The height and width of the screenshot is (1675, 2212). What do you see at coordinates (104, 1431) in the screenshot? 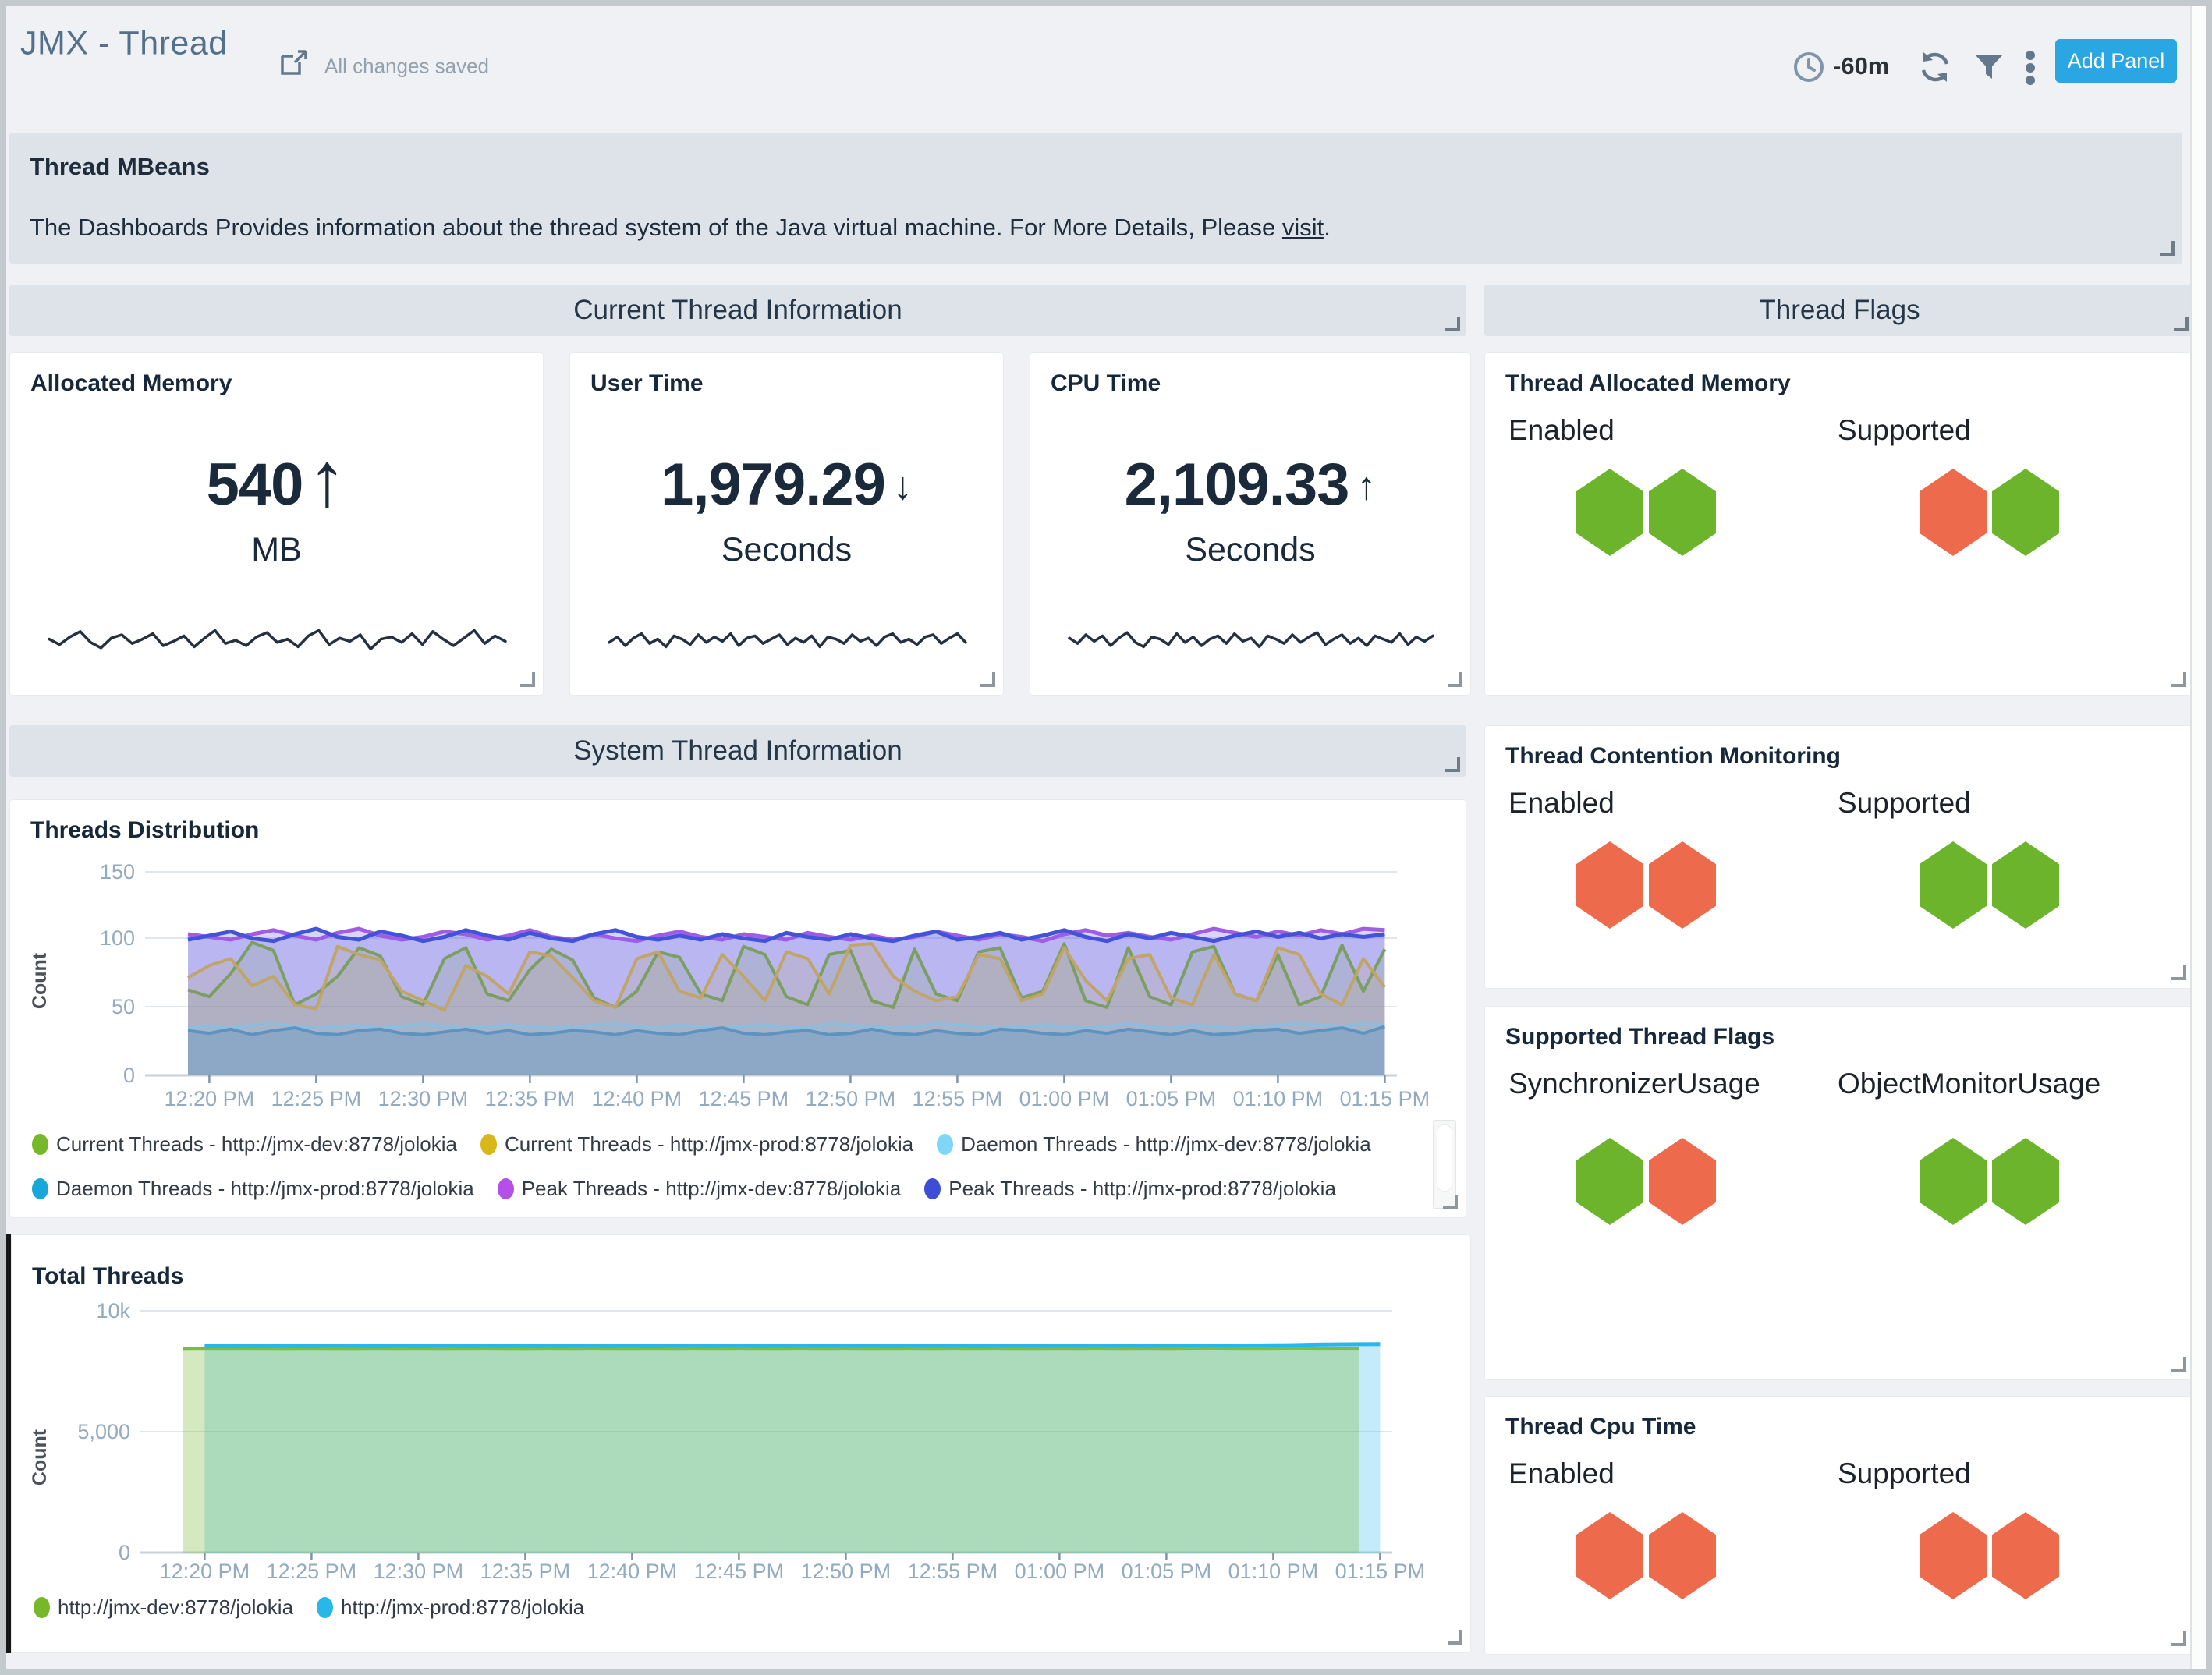
I see `svg-text: 5,000` at bounding box center [104, 1431].